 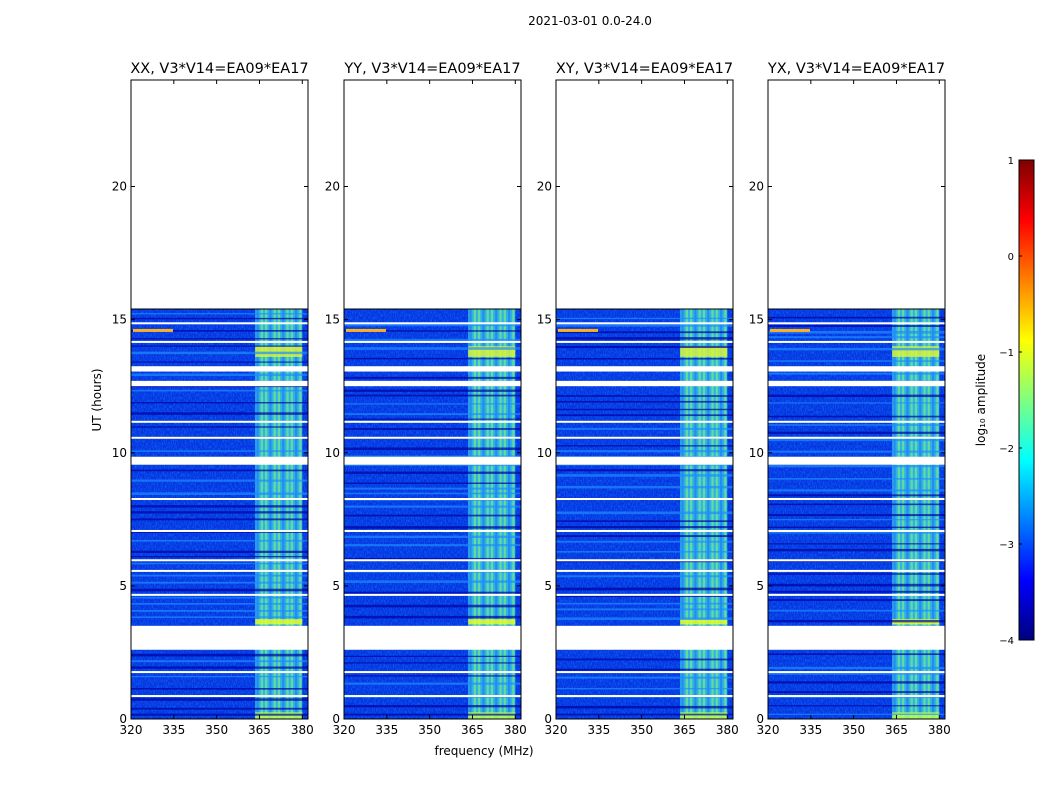 What do you see at coordinates (1017, 401) in the screenshot?
I see `colorbar: 1 0 −1 −2 −3 −4` at bounding box center [1017, 401].